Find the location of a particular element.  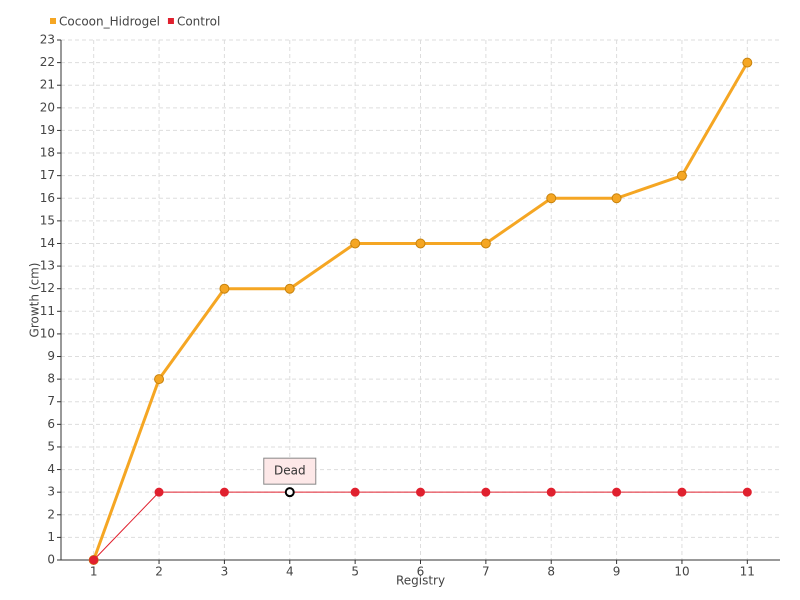

x-tick-label: 8 is located at coordinates (551, 572).